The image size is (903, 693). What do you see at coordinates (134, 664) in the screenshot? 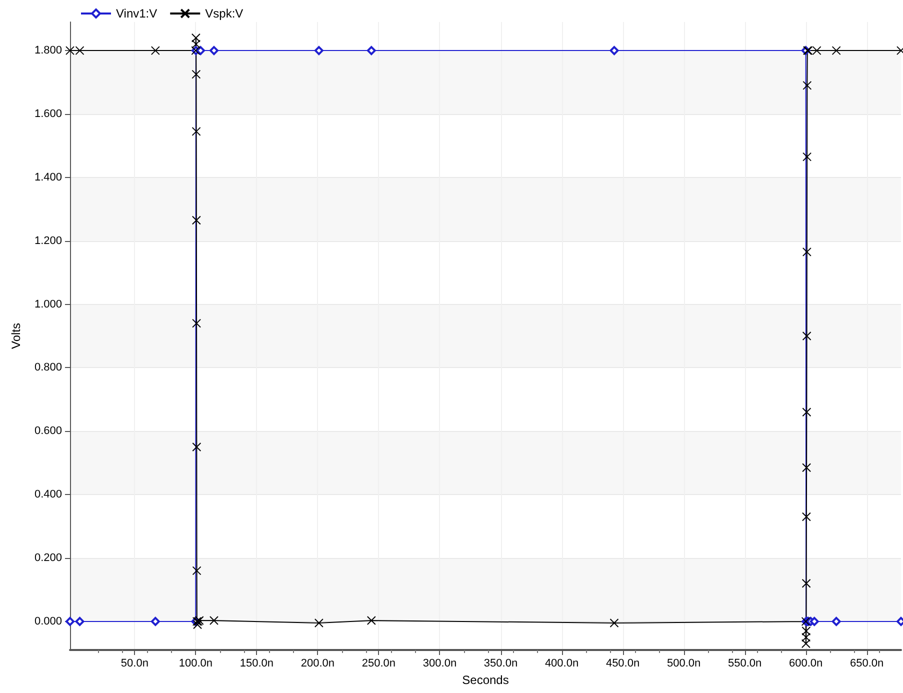
I see `x-tick-label: 50.0n` at bounding box center [134, 664].